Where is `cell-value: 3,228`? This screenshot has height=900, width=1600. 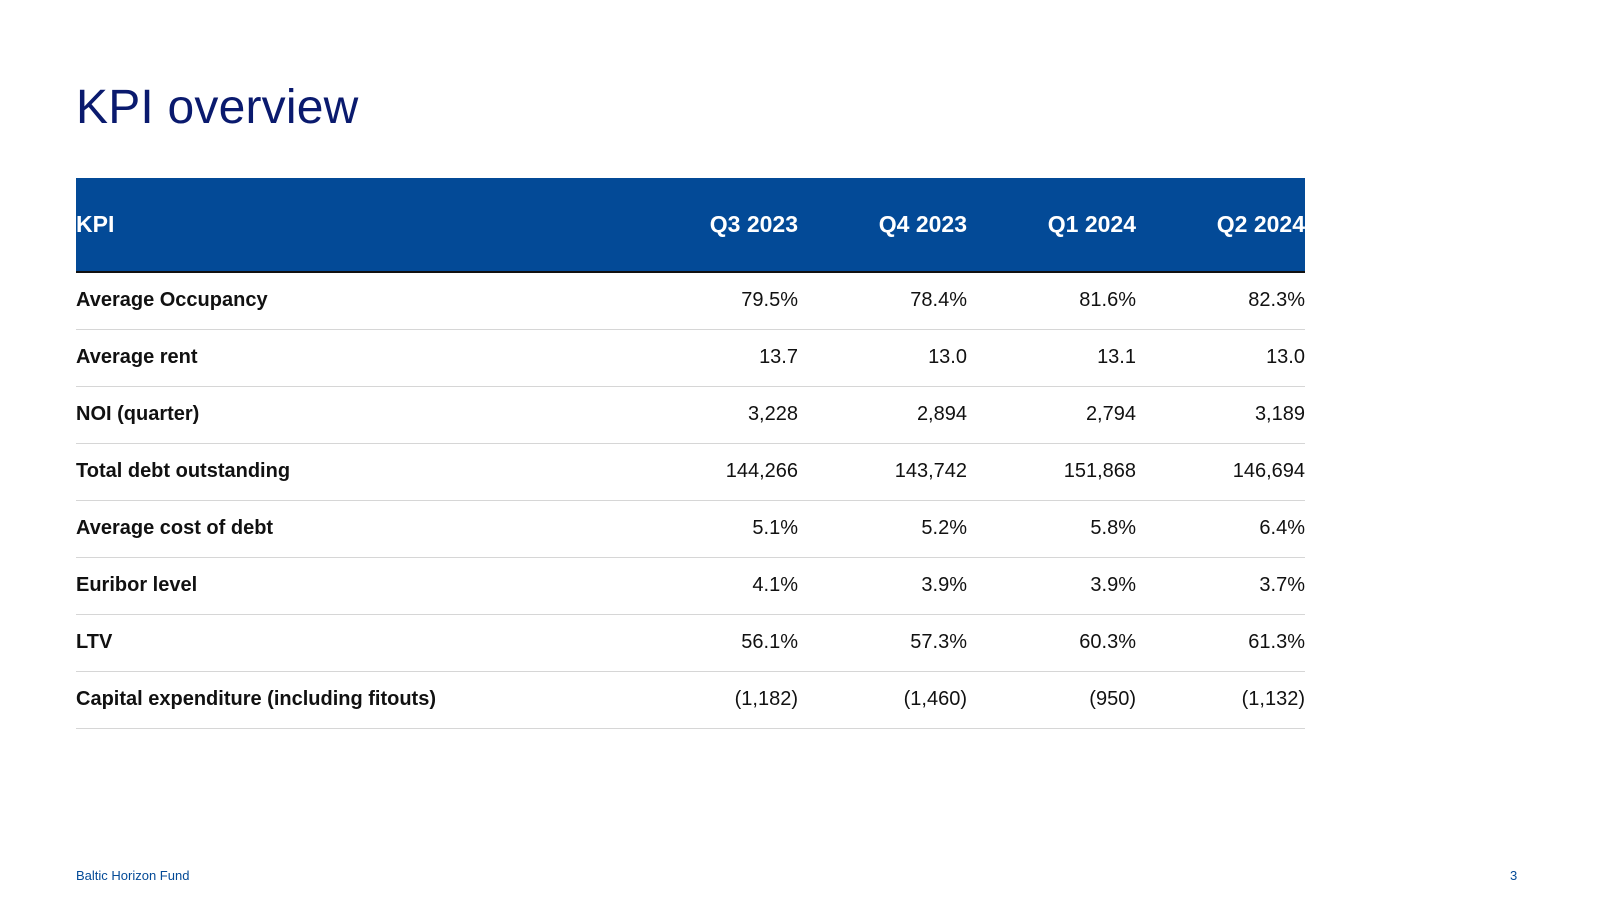 cell-value: 3,228 is located at coordinates (713, 415).